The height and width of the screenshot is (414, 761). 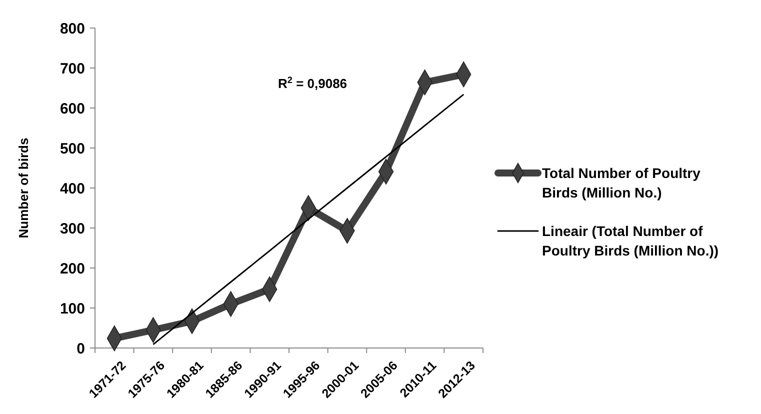 What do you see at coordinates (72, 149) in the screenshot?
I see `y-tick-label: 500` at bounding box center [72, 149].